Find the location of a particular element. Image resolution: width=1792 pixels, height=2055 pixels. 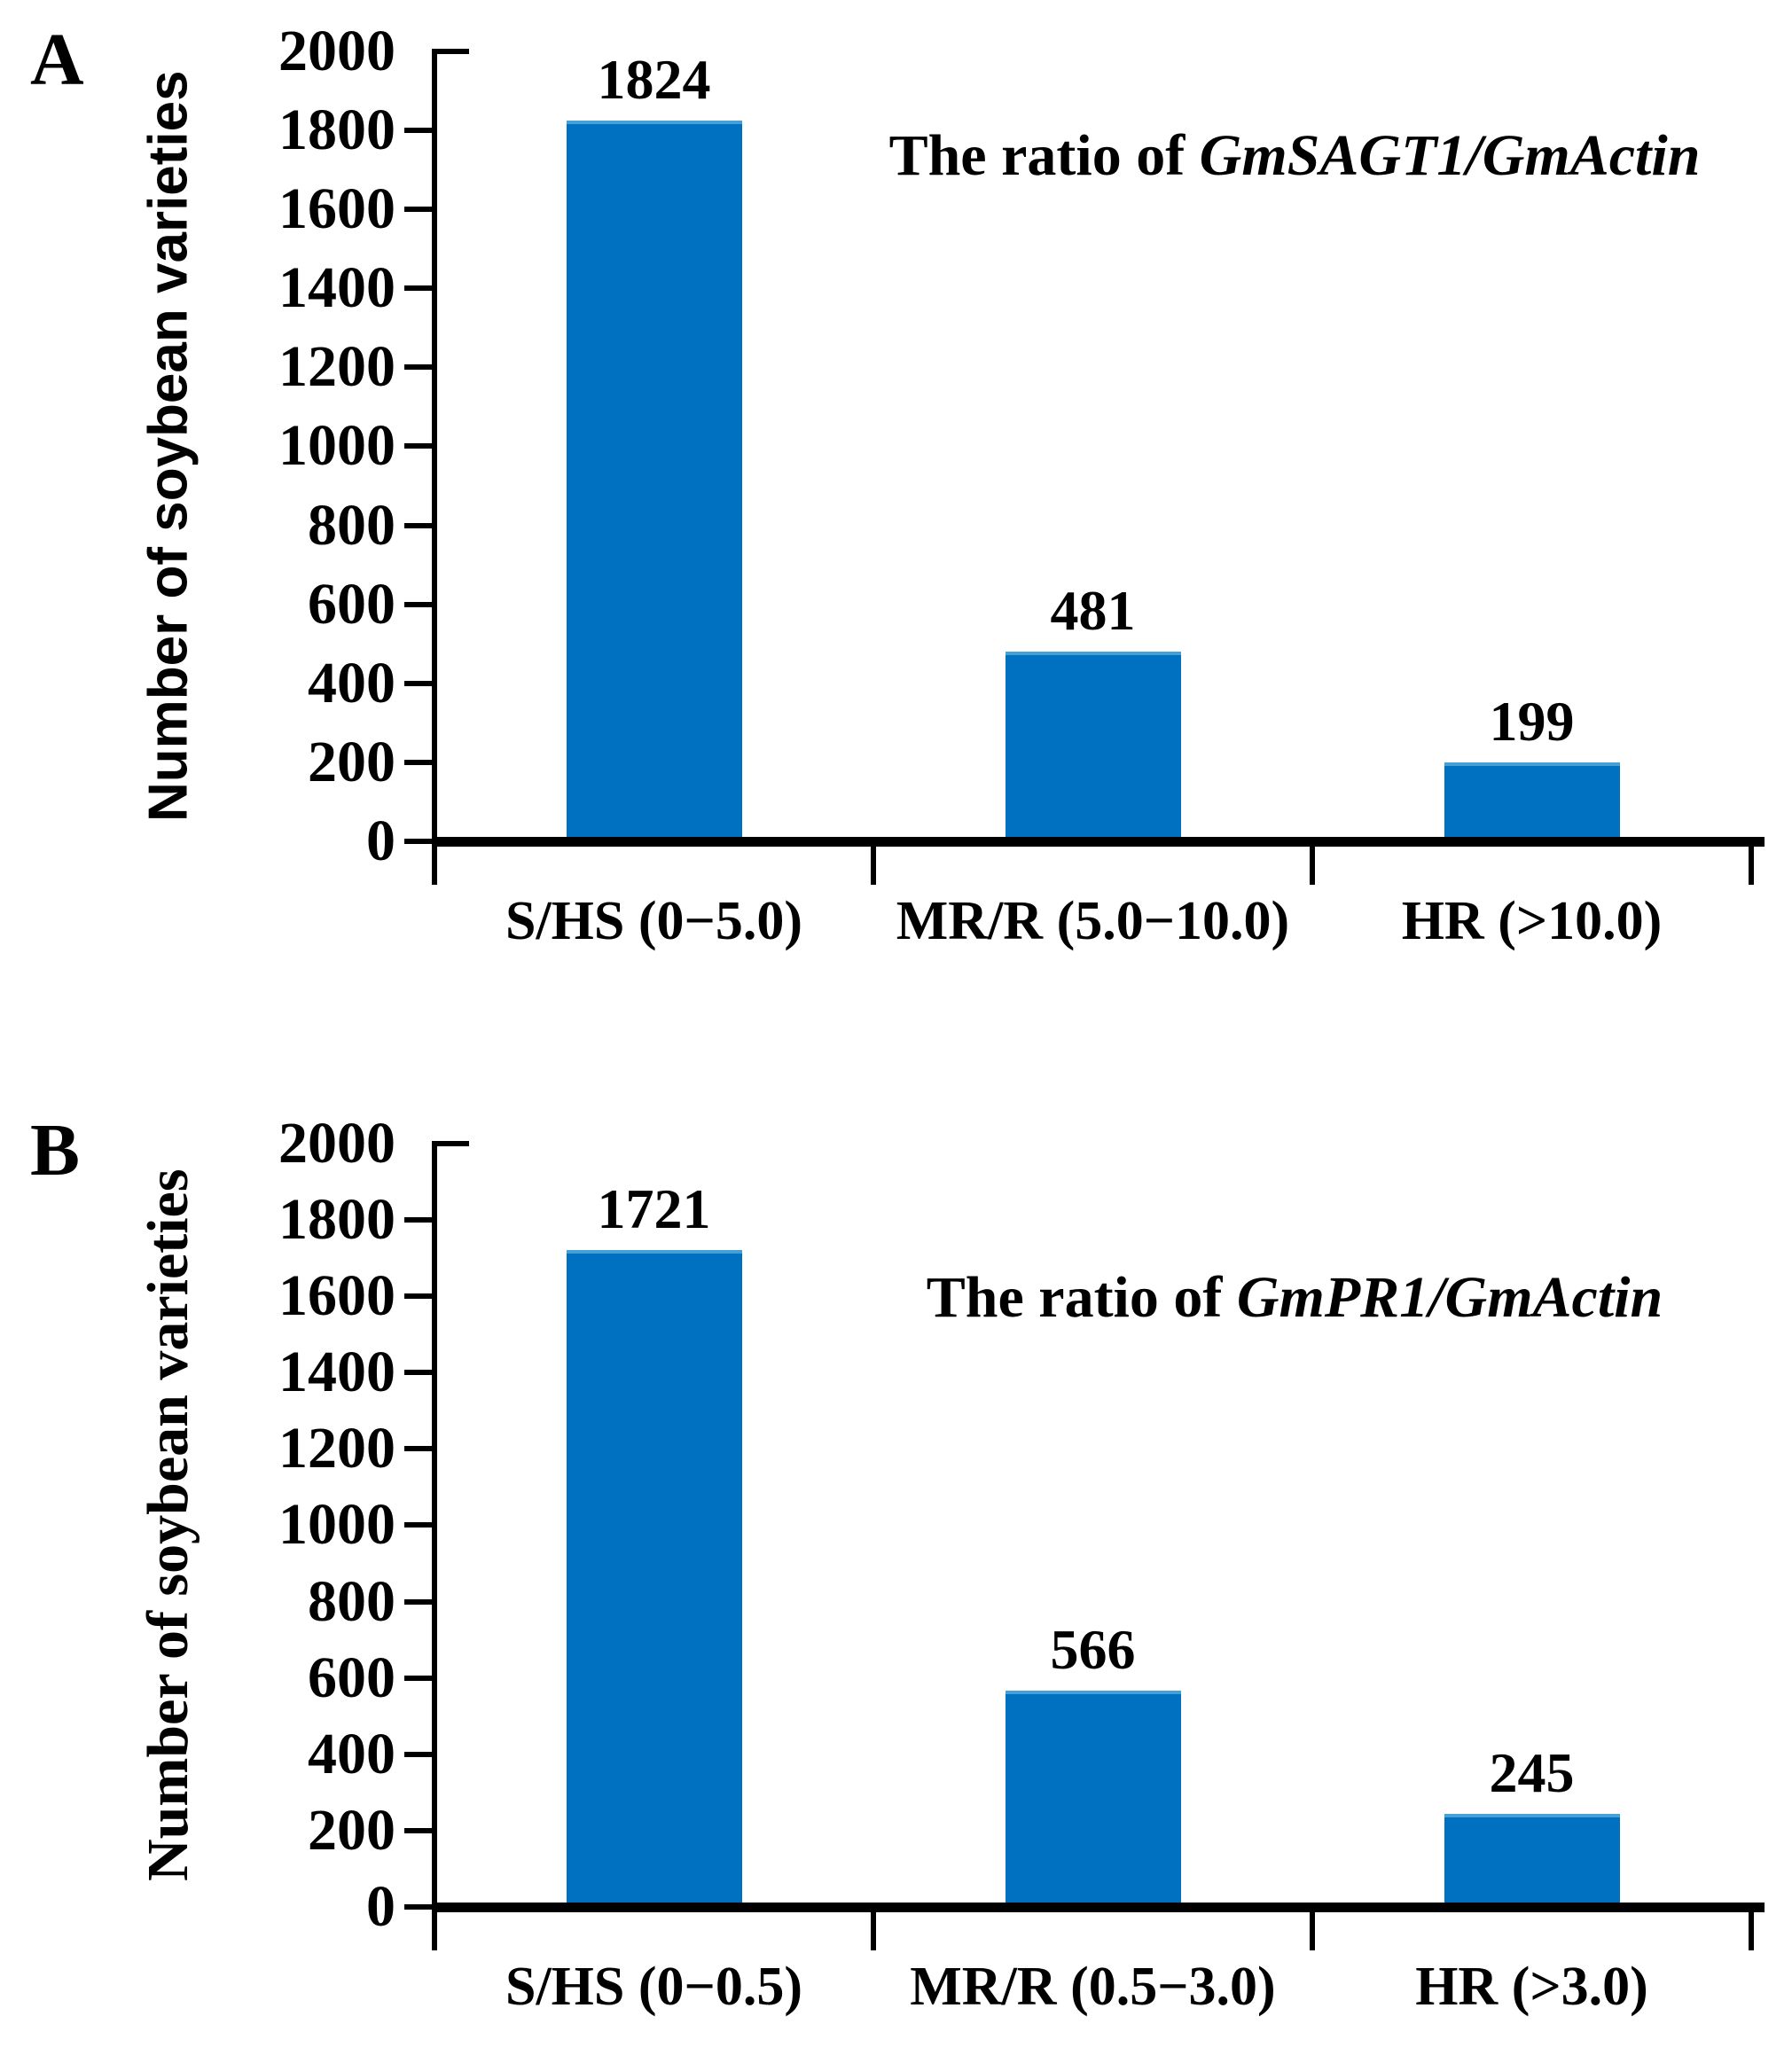

x-axis-category-labels: S/HS (0−5.0) MR/R (5.0−10.0) HR (>10.0) is located at coordinates (1092, 922).